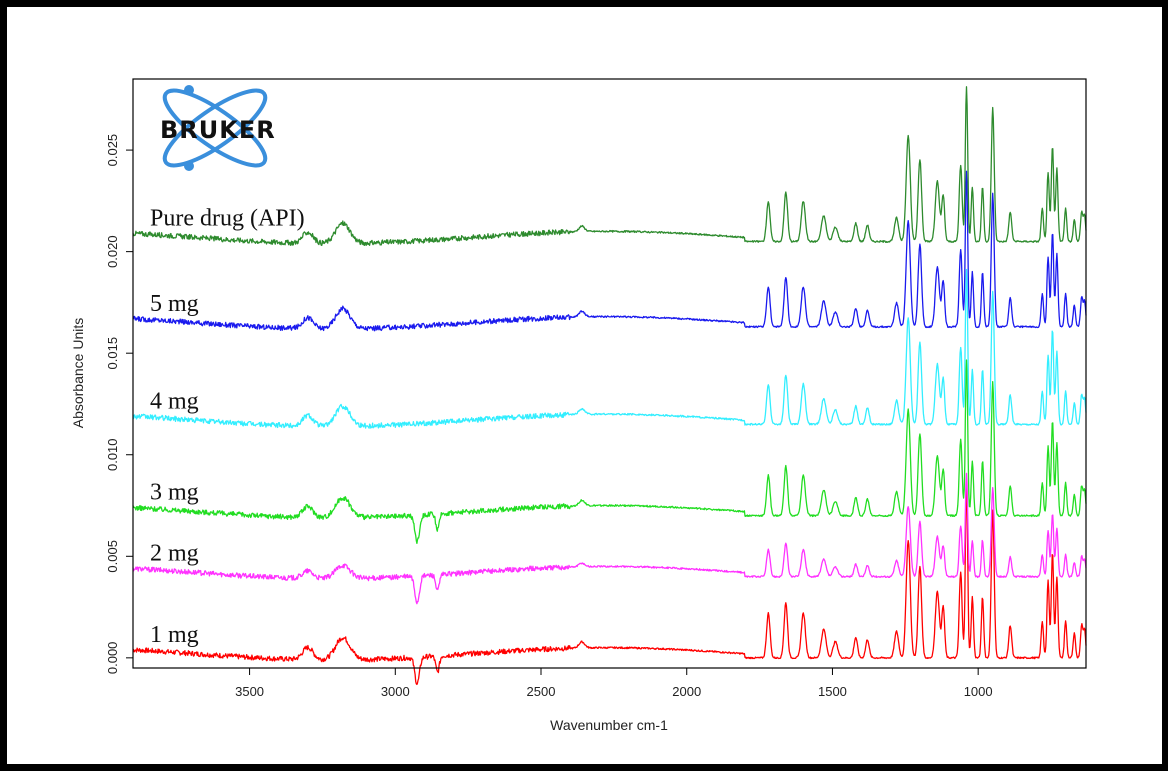 This screenshot has width=1168, height=771. Describe the element at coordinates (112, 556) in the screenshot. I see `y-tick-label: 0.005` at that location.